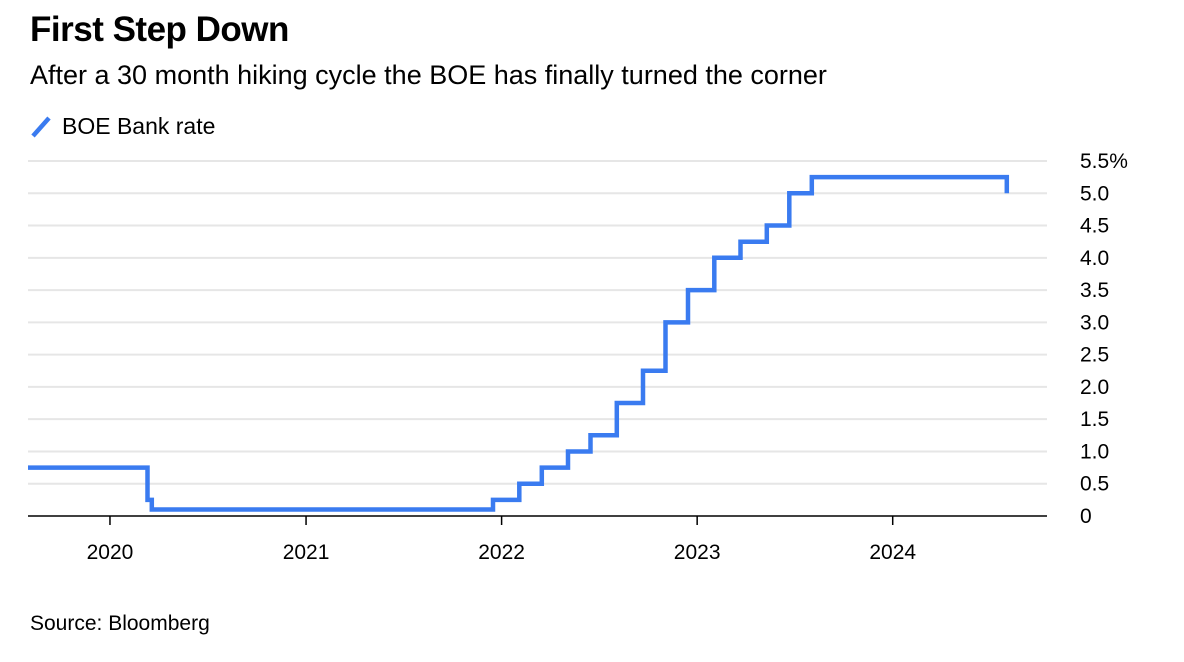  What do you see at coordinates (1094, 193) in the screenshot?
I see `y-tick-label: 5.0` at bounding box center [1094, 193].